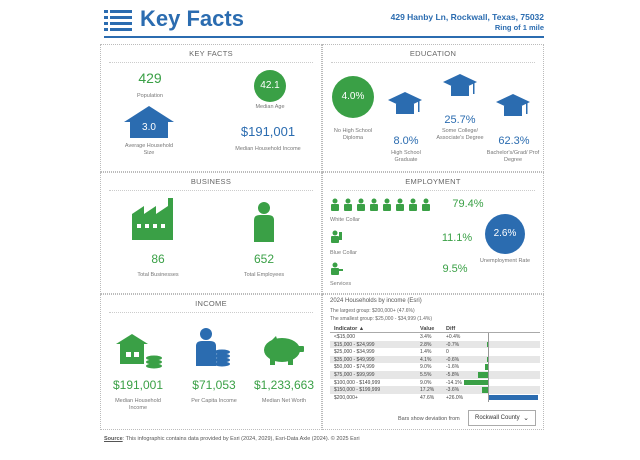 The height and width of the screenshot is (460, 640). I want to click on median-income-value: $191,001, so click(268, 131).